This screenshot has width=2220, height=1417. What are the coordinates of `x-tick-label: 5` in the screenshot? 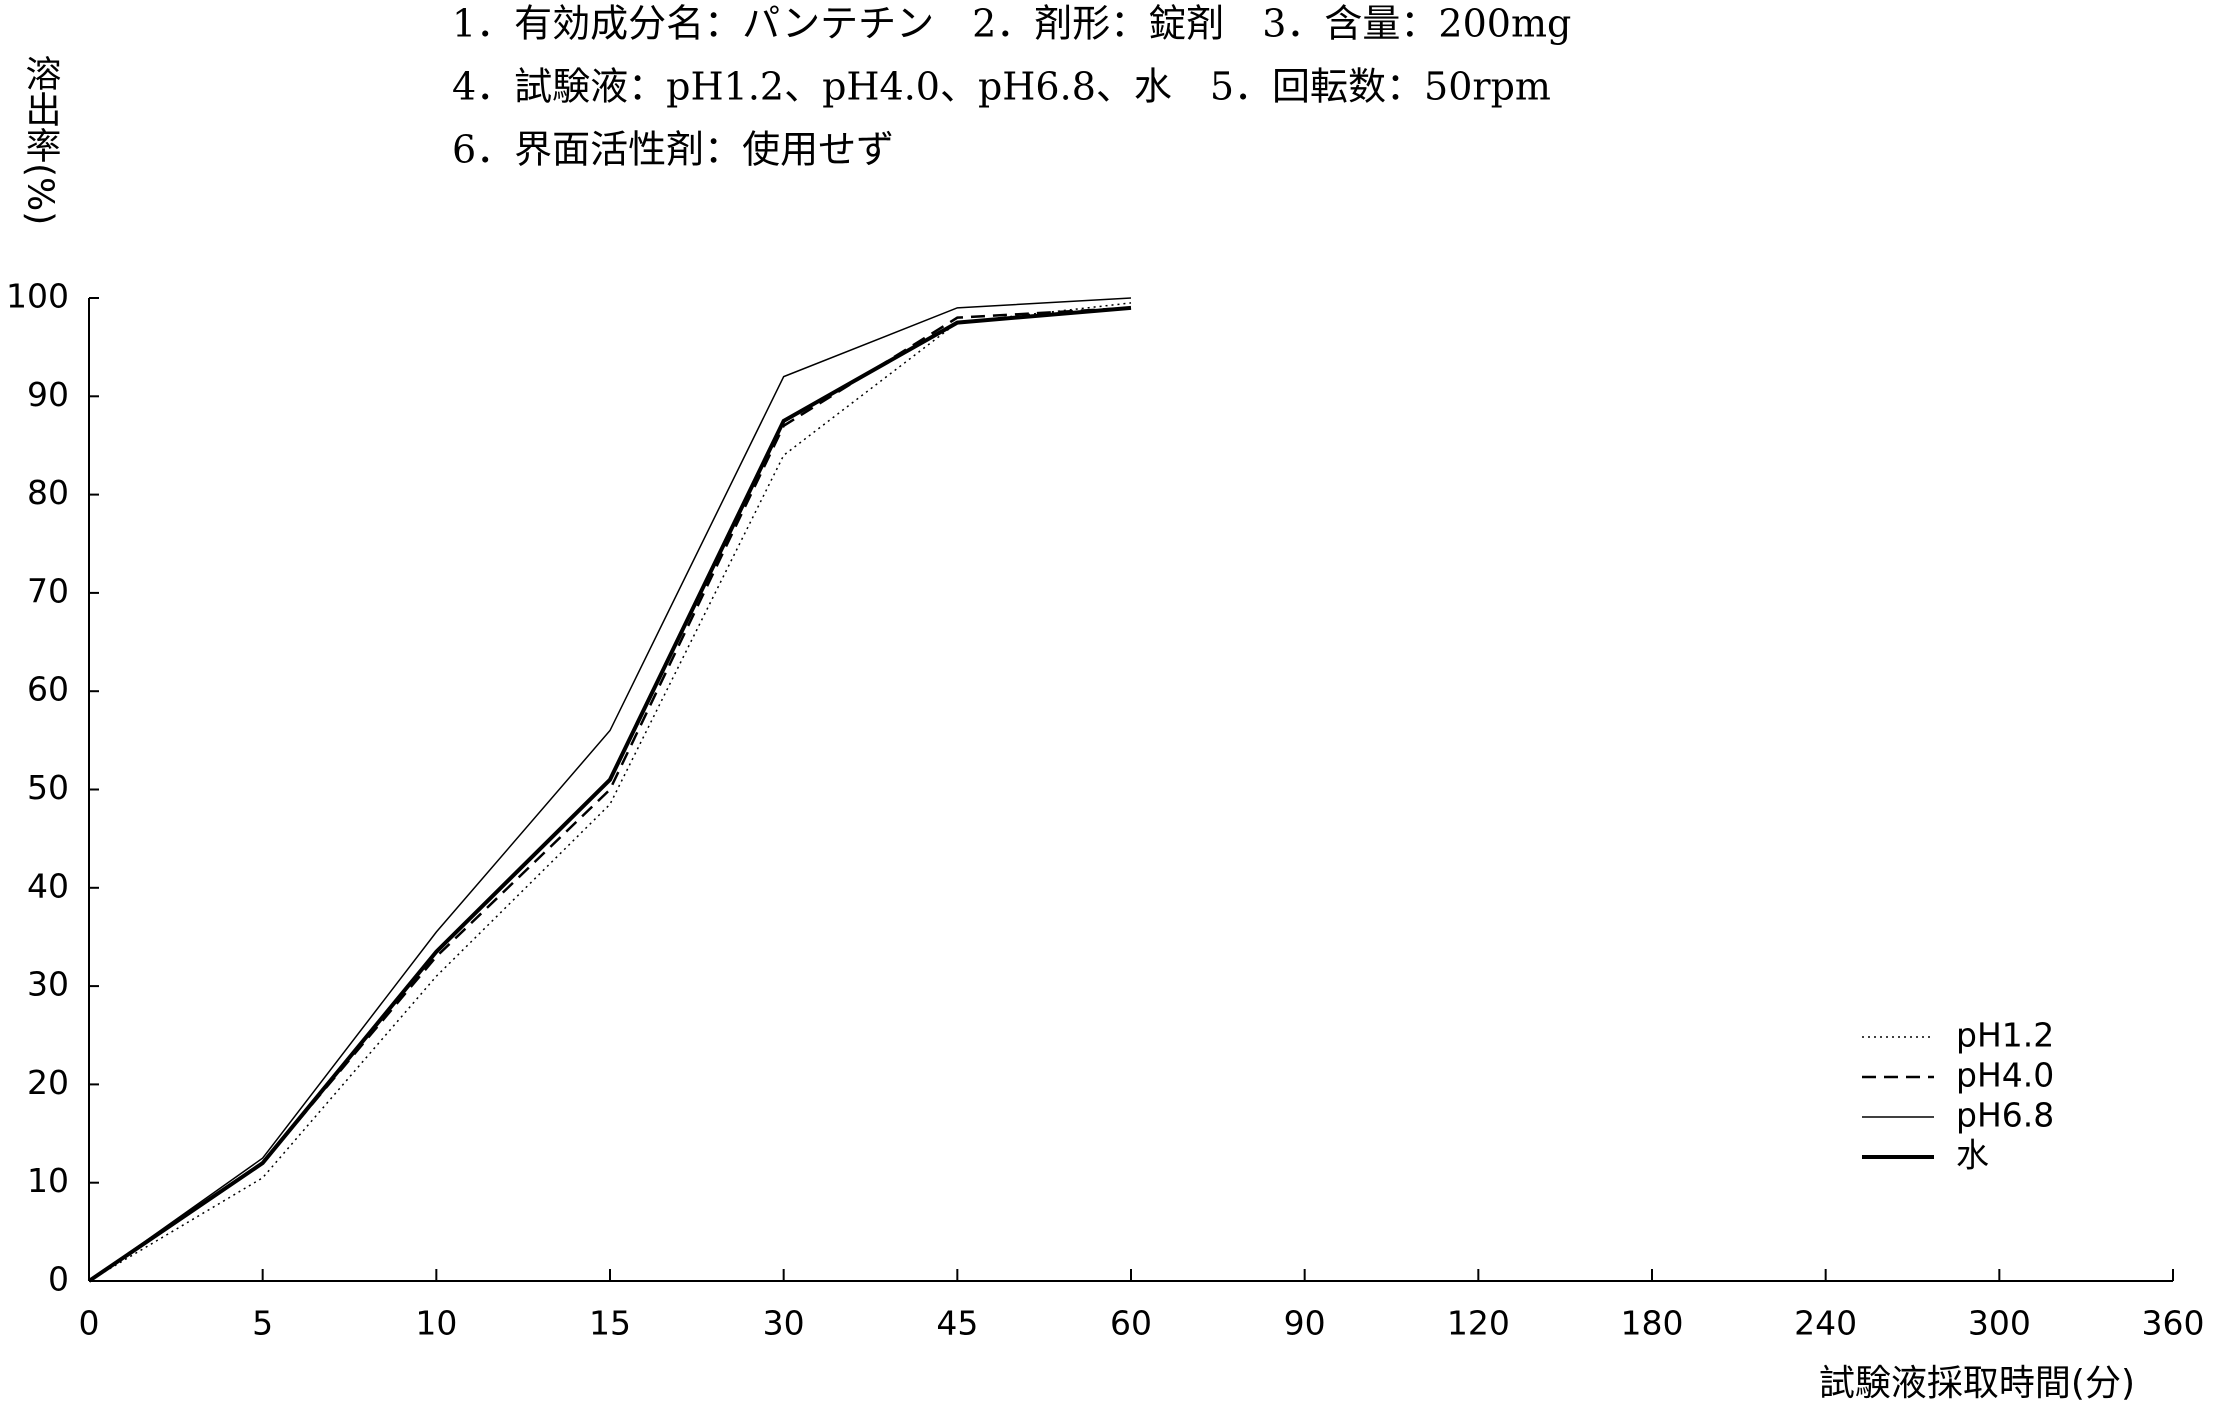 It's located at (262, 1323).